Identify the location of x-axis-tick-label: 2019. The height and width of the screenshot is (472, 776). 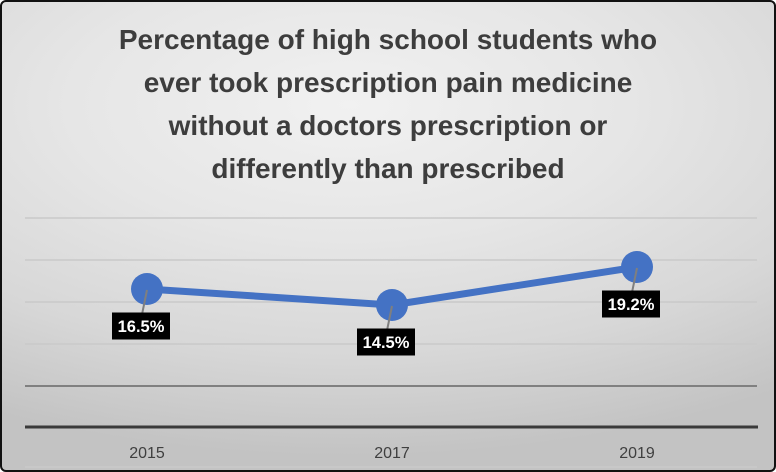
(637, 453).